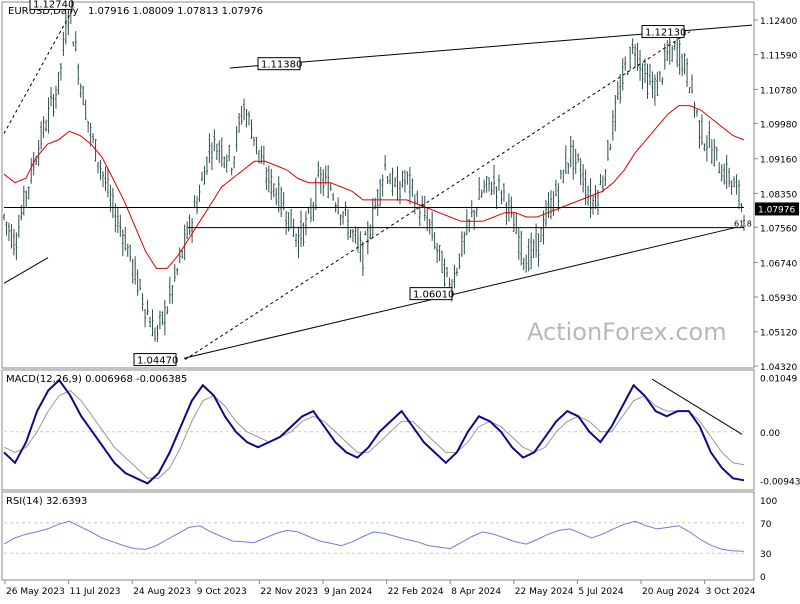 Image resolution: width=800 pixels, height=604 pixels. What do you see at coordinates (766, 555) in the screenshot?
I see `rsi-axis-tick-label: 30` at bounding box center [766, 555].